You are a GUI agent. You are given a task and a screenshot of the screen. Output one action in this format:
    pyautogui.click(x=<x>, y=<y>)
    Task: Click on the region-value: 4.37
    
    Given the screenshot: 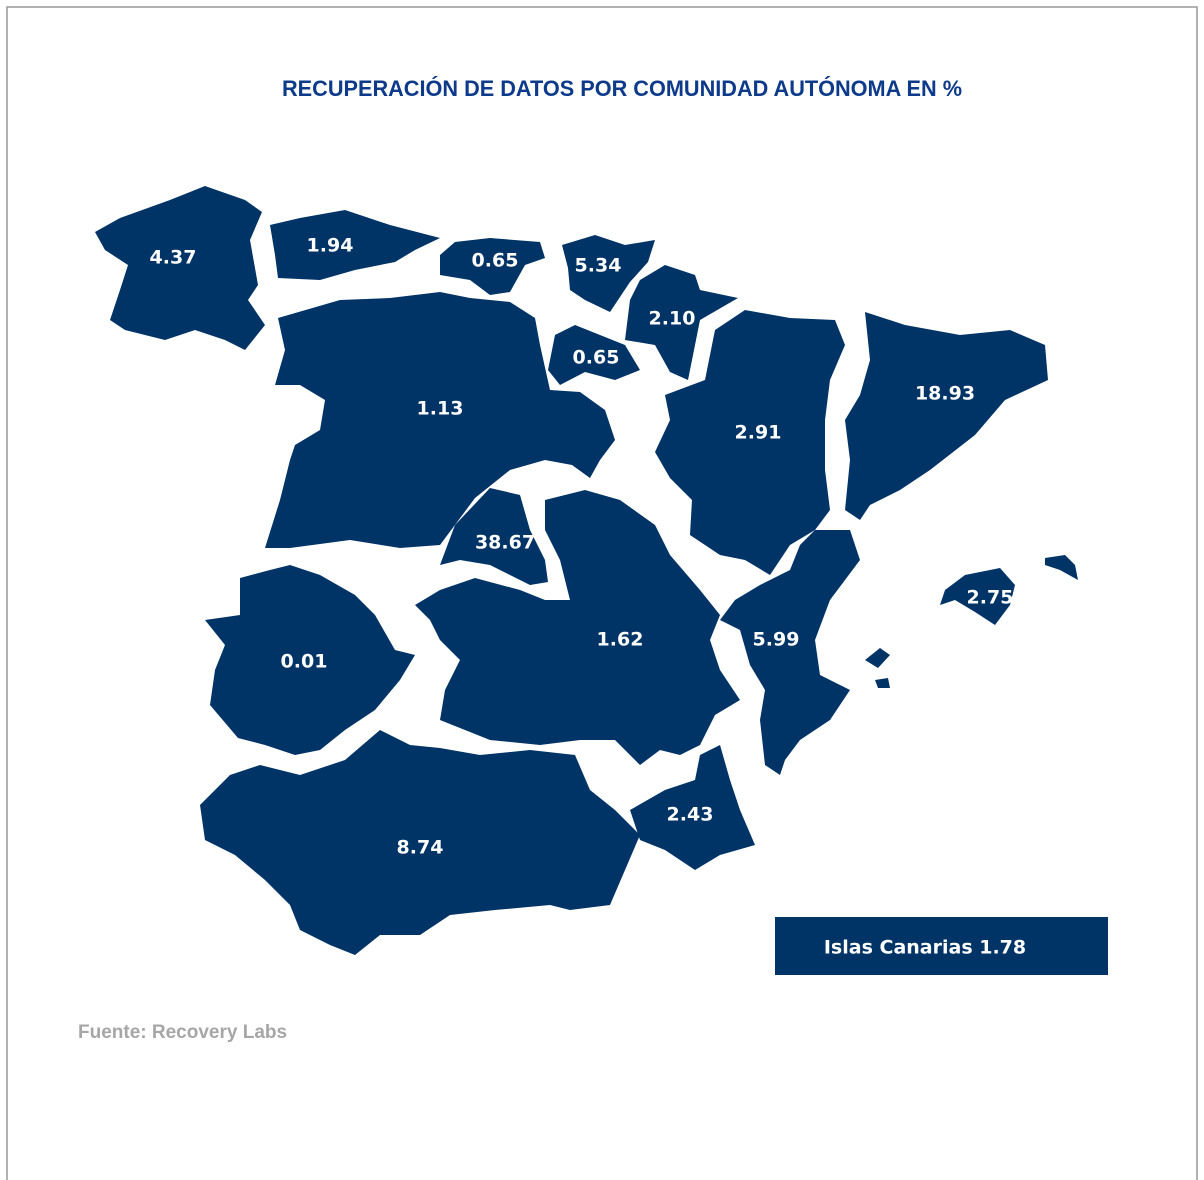 What is the action you would take?
    pyautogui.click(x=173, y=258)
    